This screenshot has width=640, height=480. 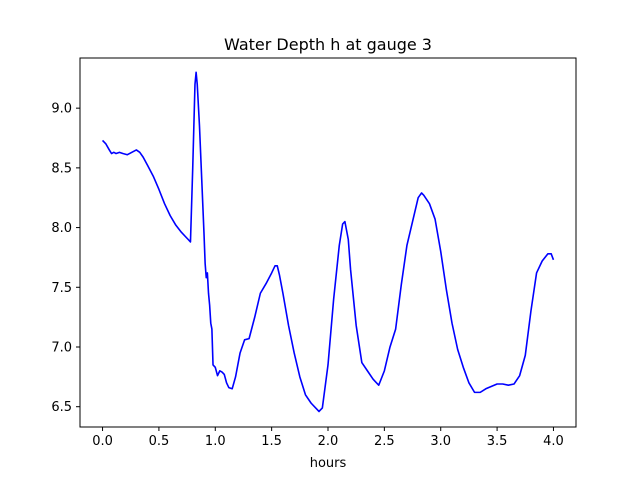 I want to click on y-tick-label: 8.5, so click(x=61, y=168).